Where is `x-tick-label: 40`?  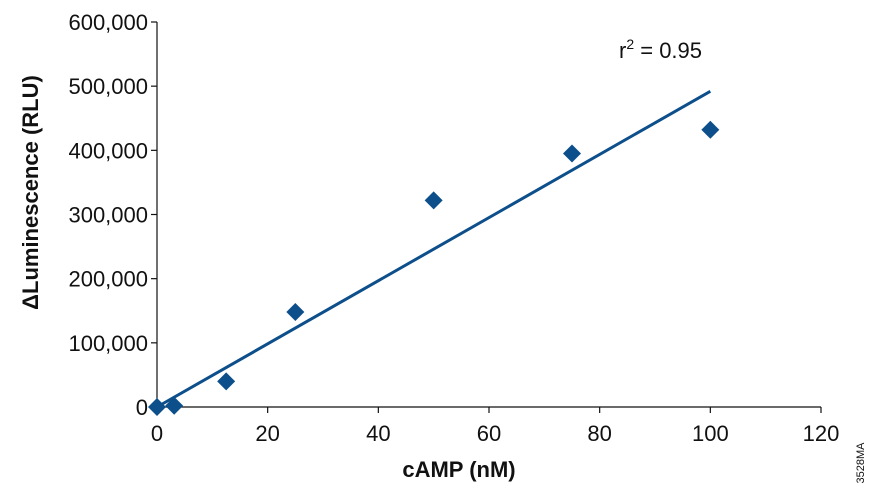
x-tick-label: 40 is located at coordinates (378, 433).